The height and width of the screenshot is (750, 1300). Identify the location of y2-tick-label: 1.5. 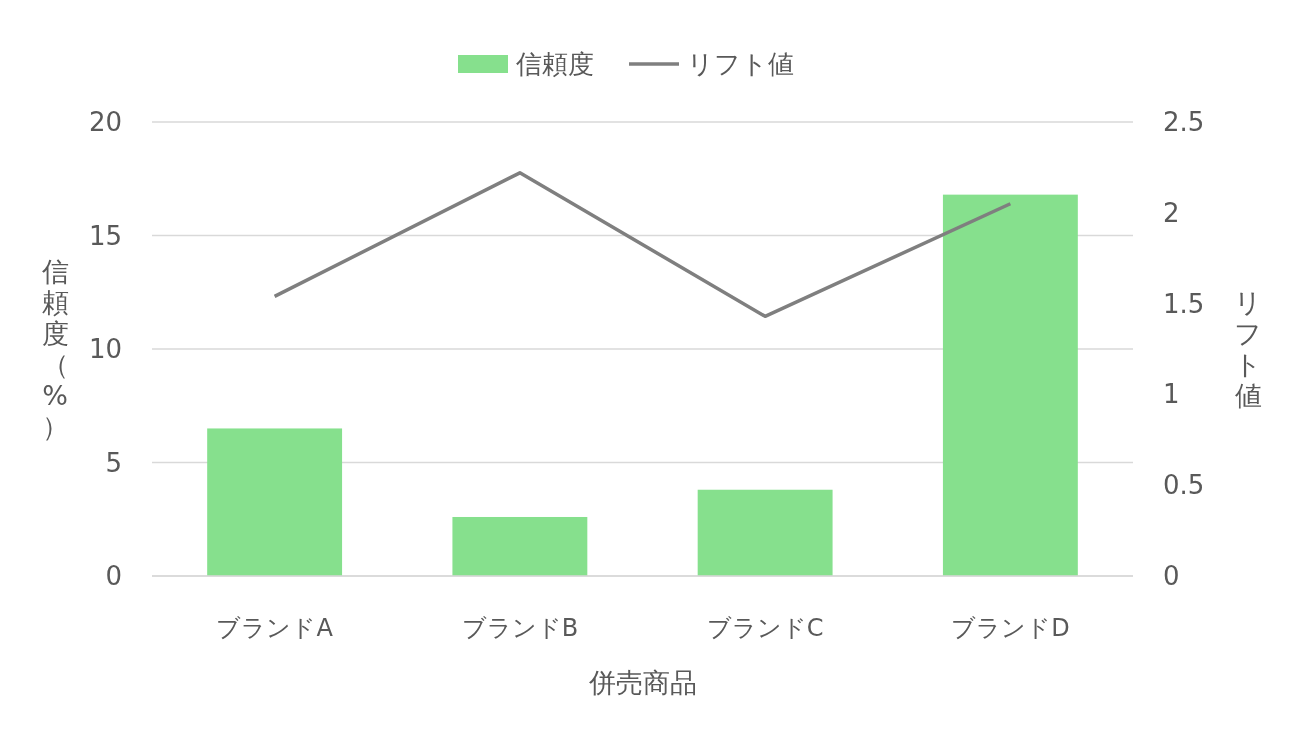
(1184, 303).